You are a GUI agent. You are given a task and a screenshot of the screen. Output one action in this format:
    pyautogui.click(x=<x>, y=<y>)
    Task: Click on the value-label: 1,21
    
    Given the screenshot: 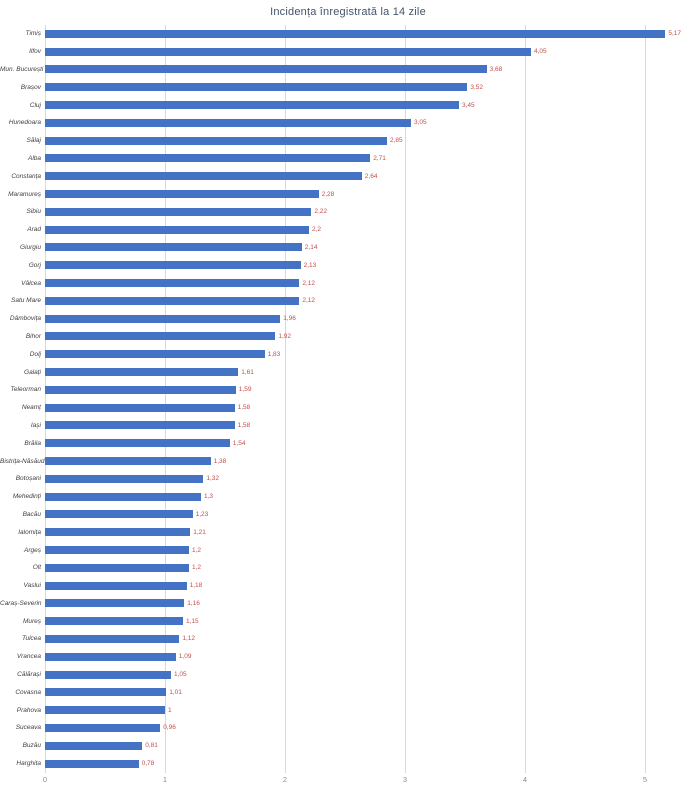 What is the action you would take?
    pyautogui.click(x=199, y=532)
    